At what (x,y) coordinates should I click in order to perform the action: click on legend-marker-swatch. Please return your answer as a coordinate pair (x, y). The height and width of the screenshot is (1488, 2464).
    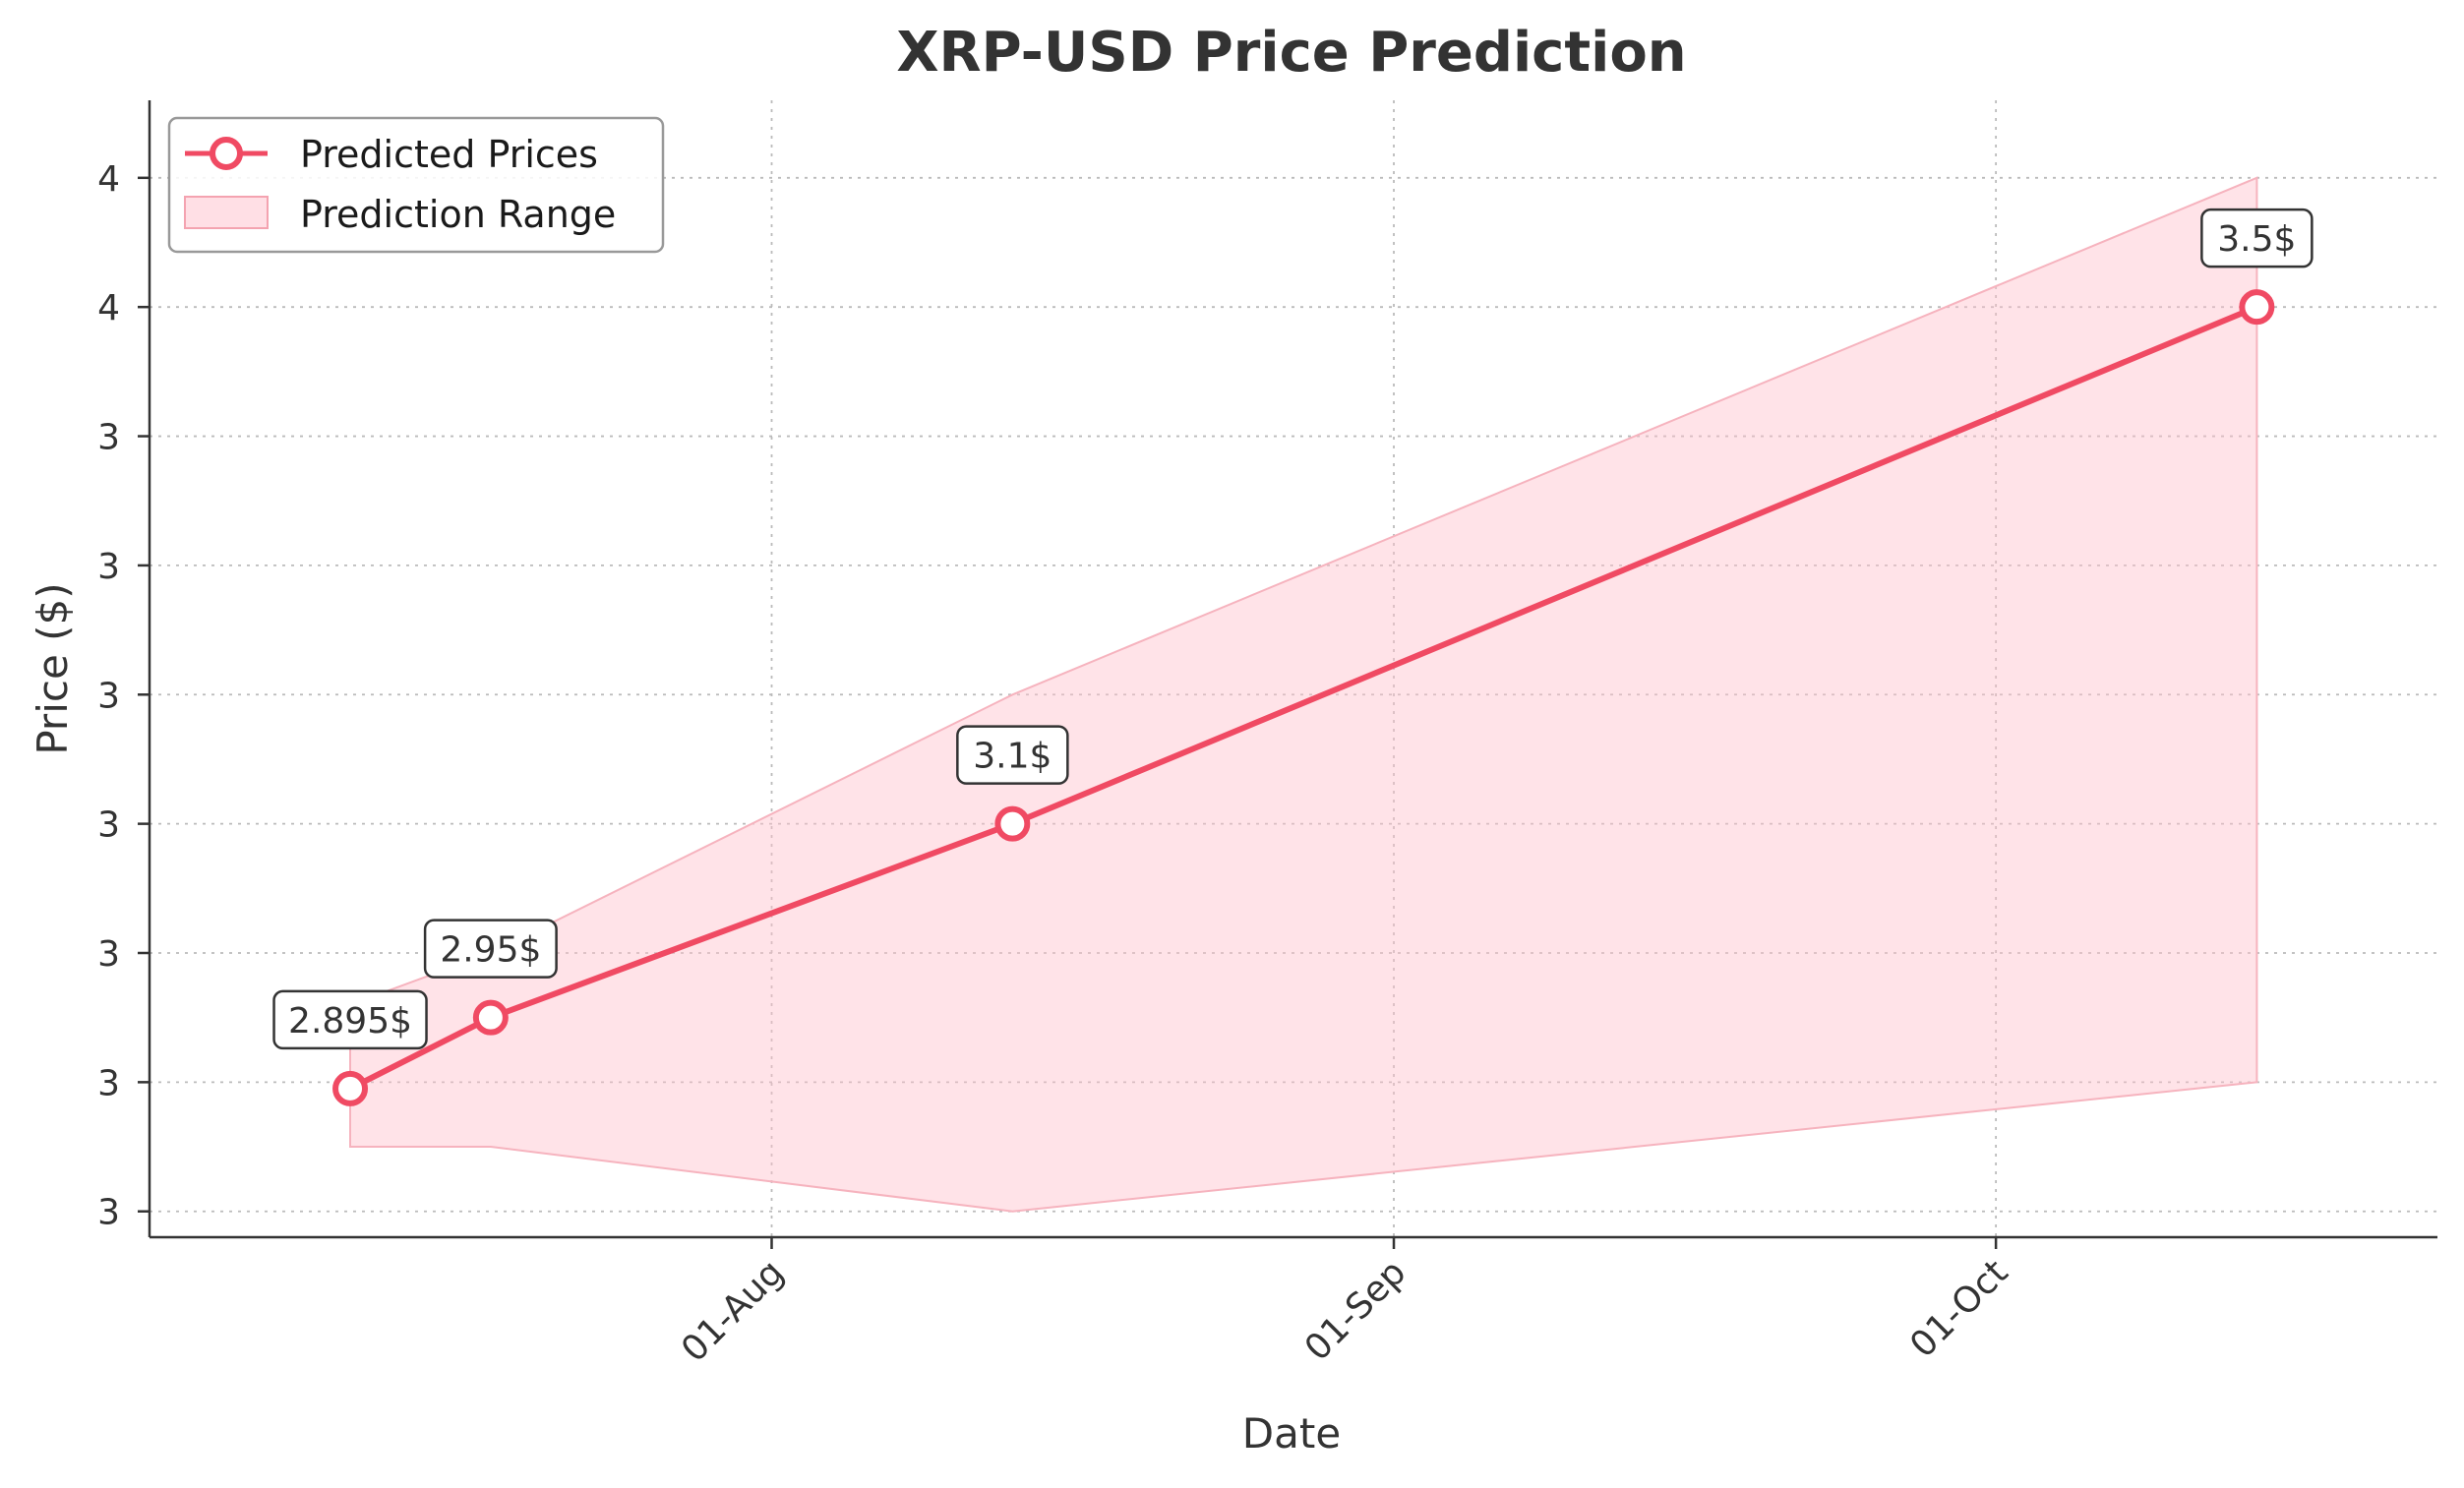
    Looking at the image, I should click on (227, 153).